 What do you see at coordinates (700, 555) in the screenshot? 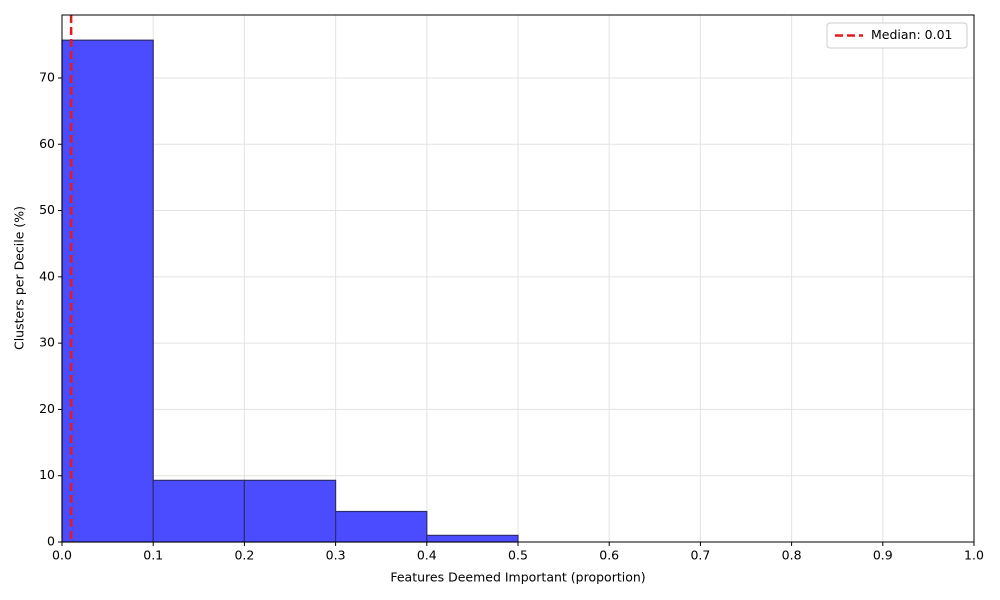
I see `x-tick-label: 0.7` at bounding box center [700, 555].